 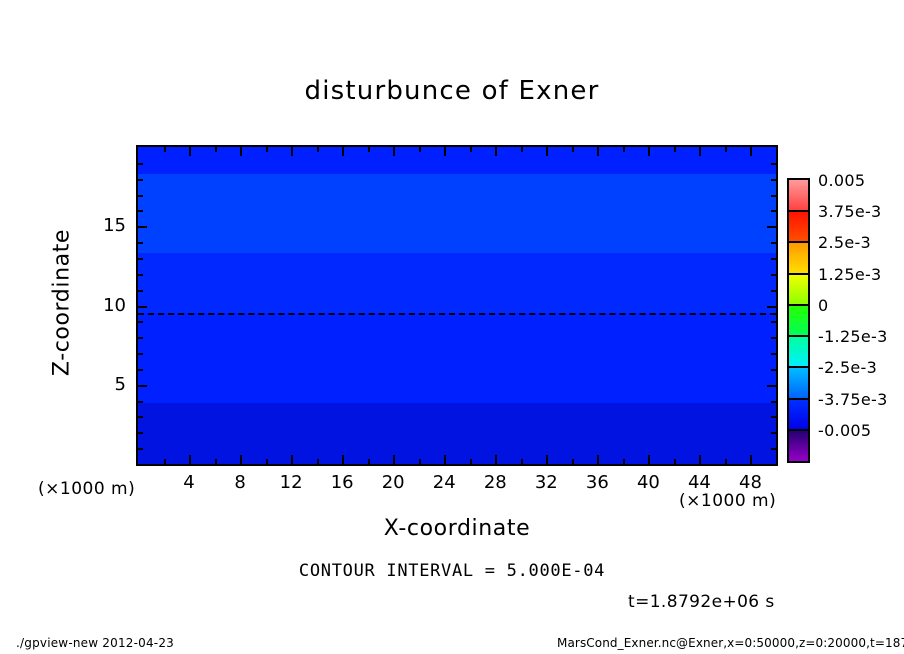 What do you see at coordinates (546, 482) in the screenshot?
I see `x-axis-tick-label: 32` at bounding box center [546, 482].